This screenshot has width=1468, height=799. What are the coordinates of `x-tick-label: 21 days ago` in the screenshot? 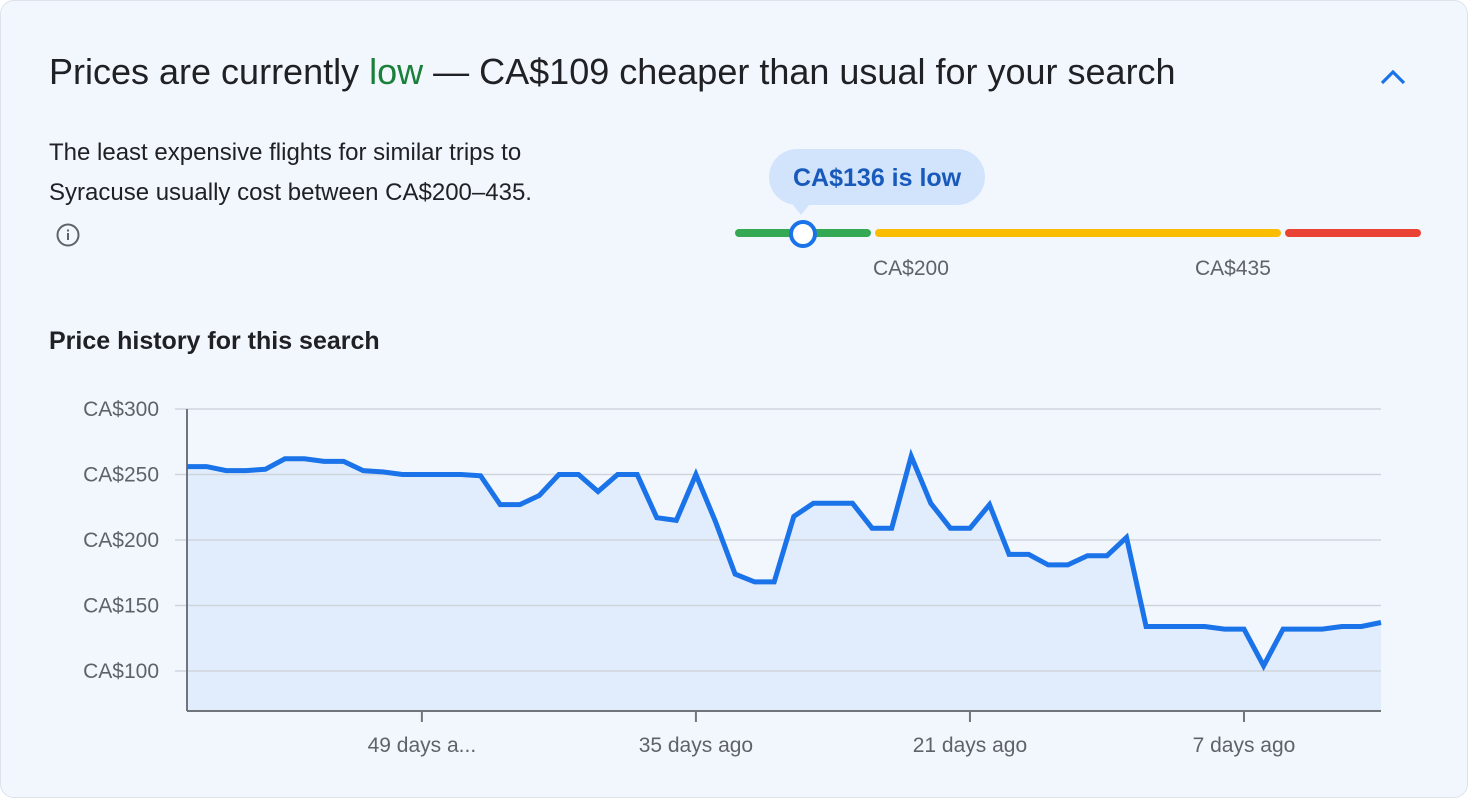 It's located at (970, 745).